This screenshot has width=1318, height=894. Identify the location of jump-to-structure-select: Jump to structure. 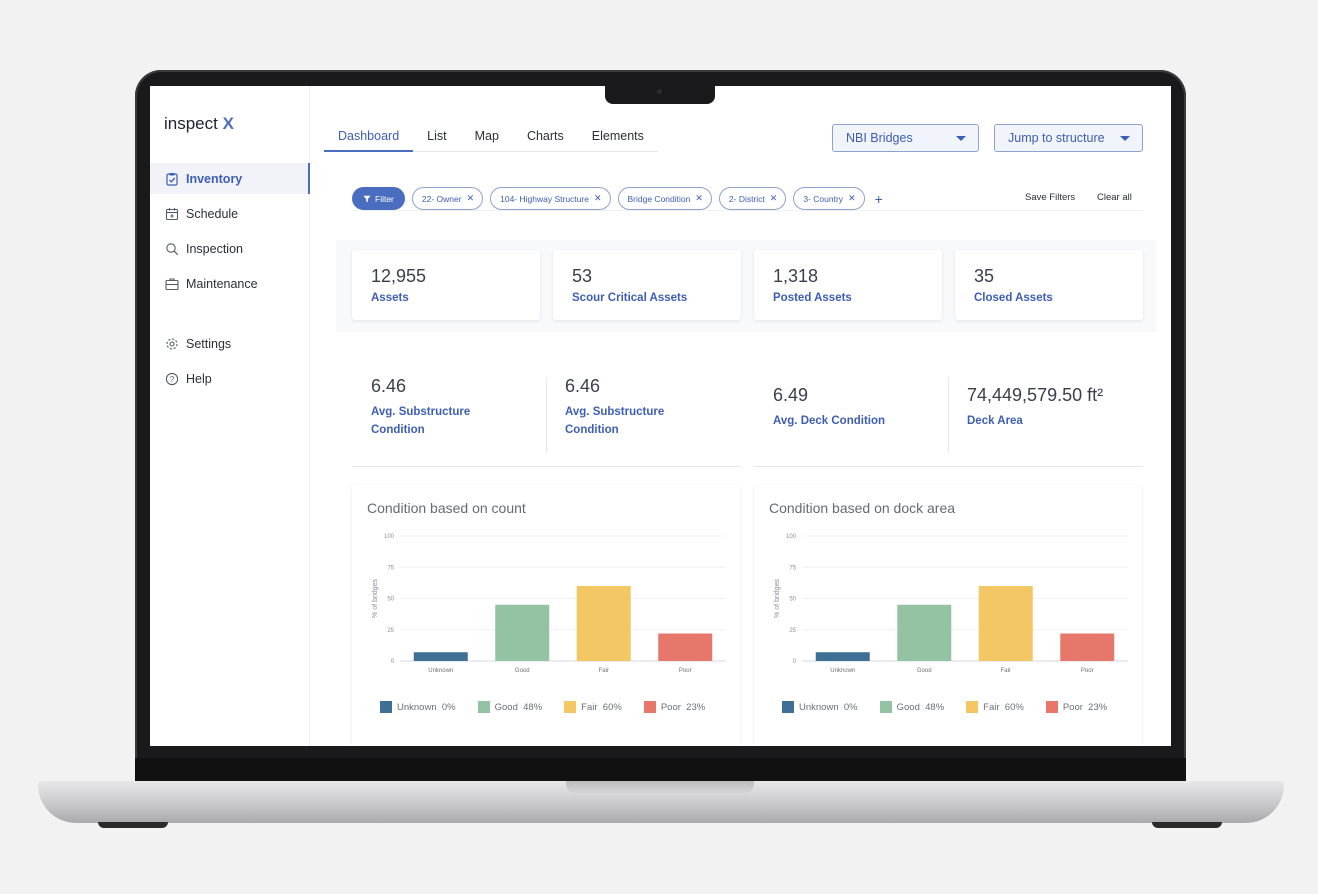
(1068, 138).